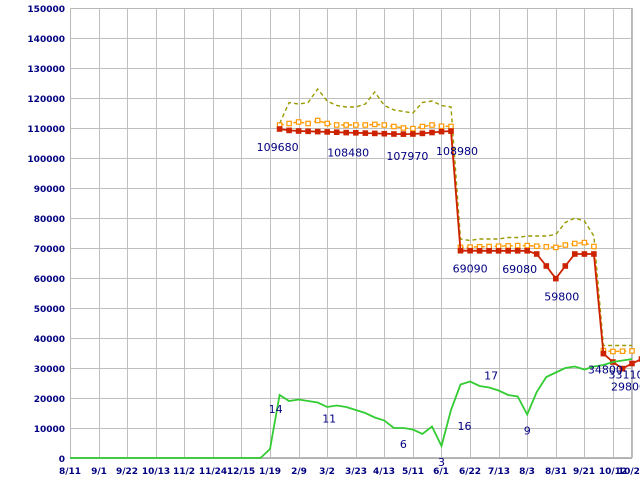 This screenshot has width=640, height=480. What do you see at coordinates (457, 151) in the screenshot?
I see `data-point-label: 108980` at bounding box center [457, 151].